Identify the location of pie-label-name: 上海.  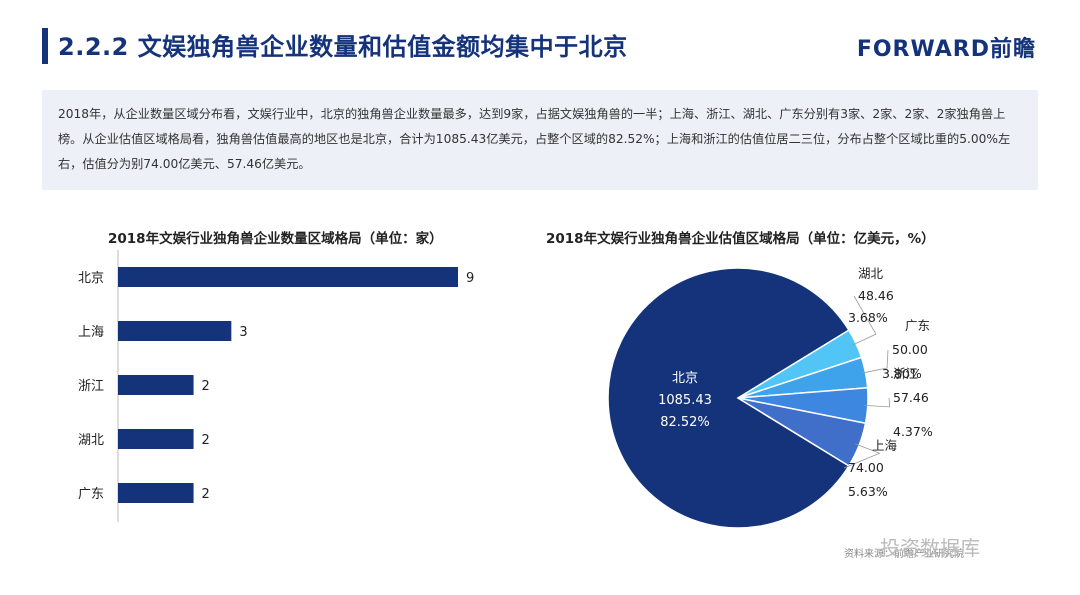
(885, 445).